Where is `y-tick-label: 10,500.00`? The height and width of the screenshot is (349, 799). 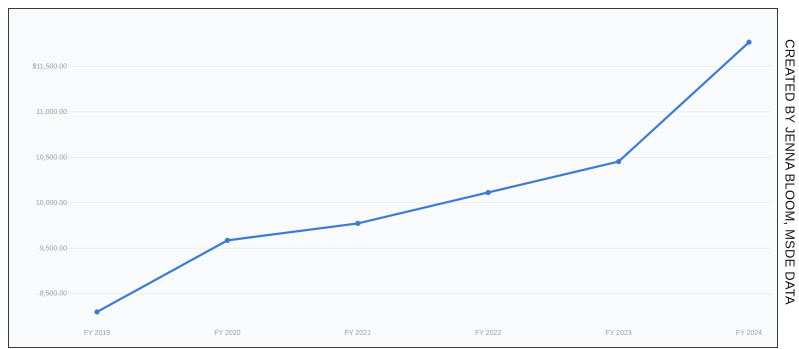 y-tick-label: 10,500.00 is located at coordinates (51, 157).